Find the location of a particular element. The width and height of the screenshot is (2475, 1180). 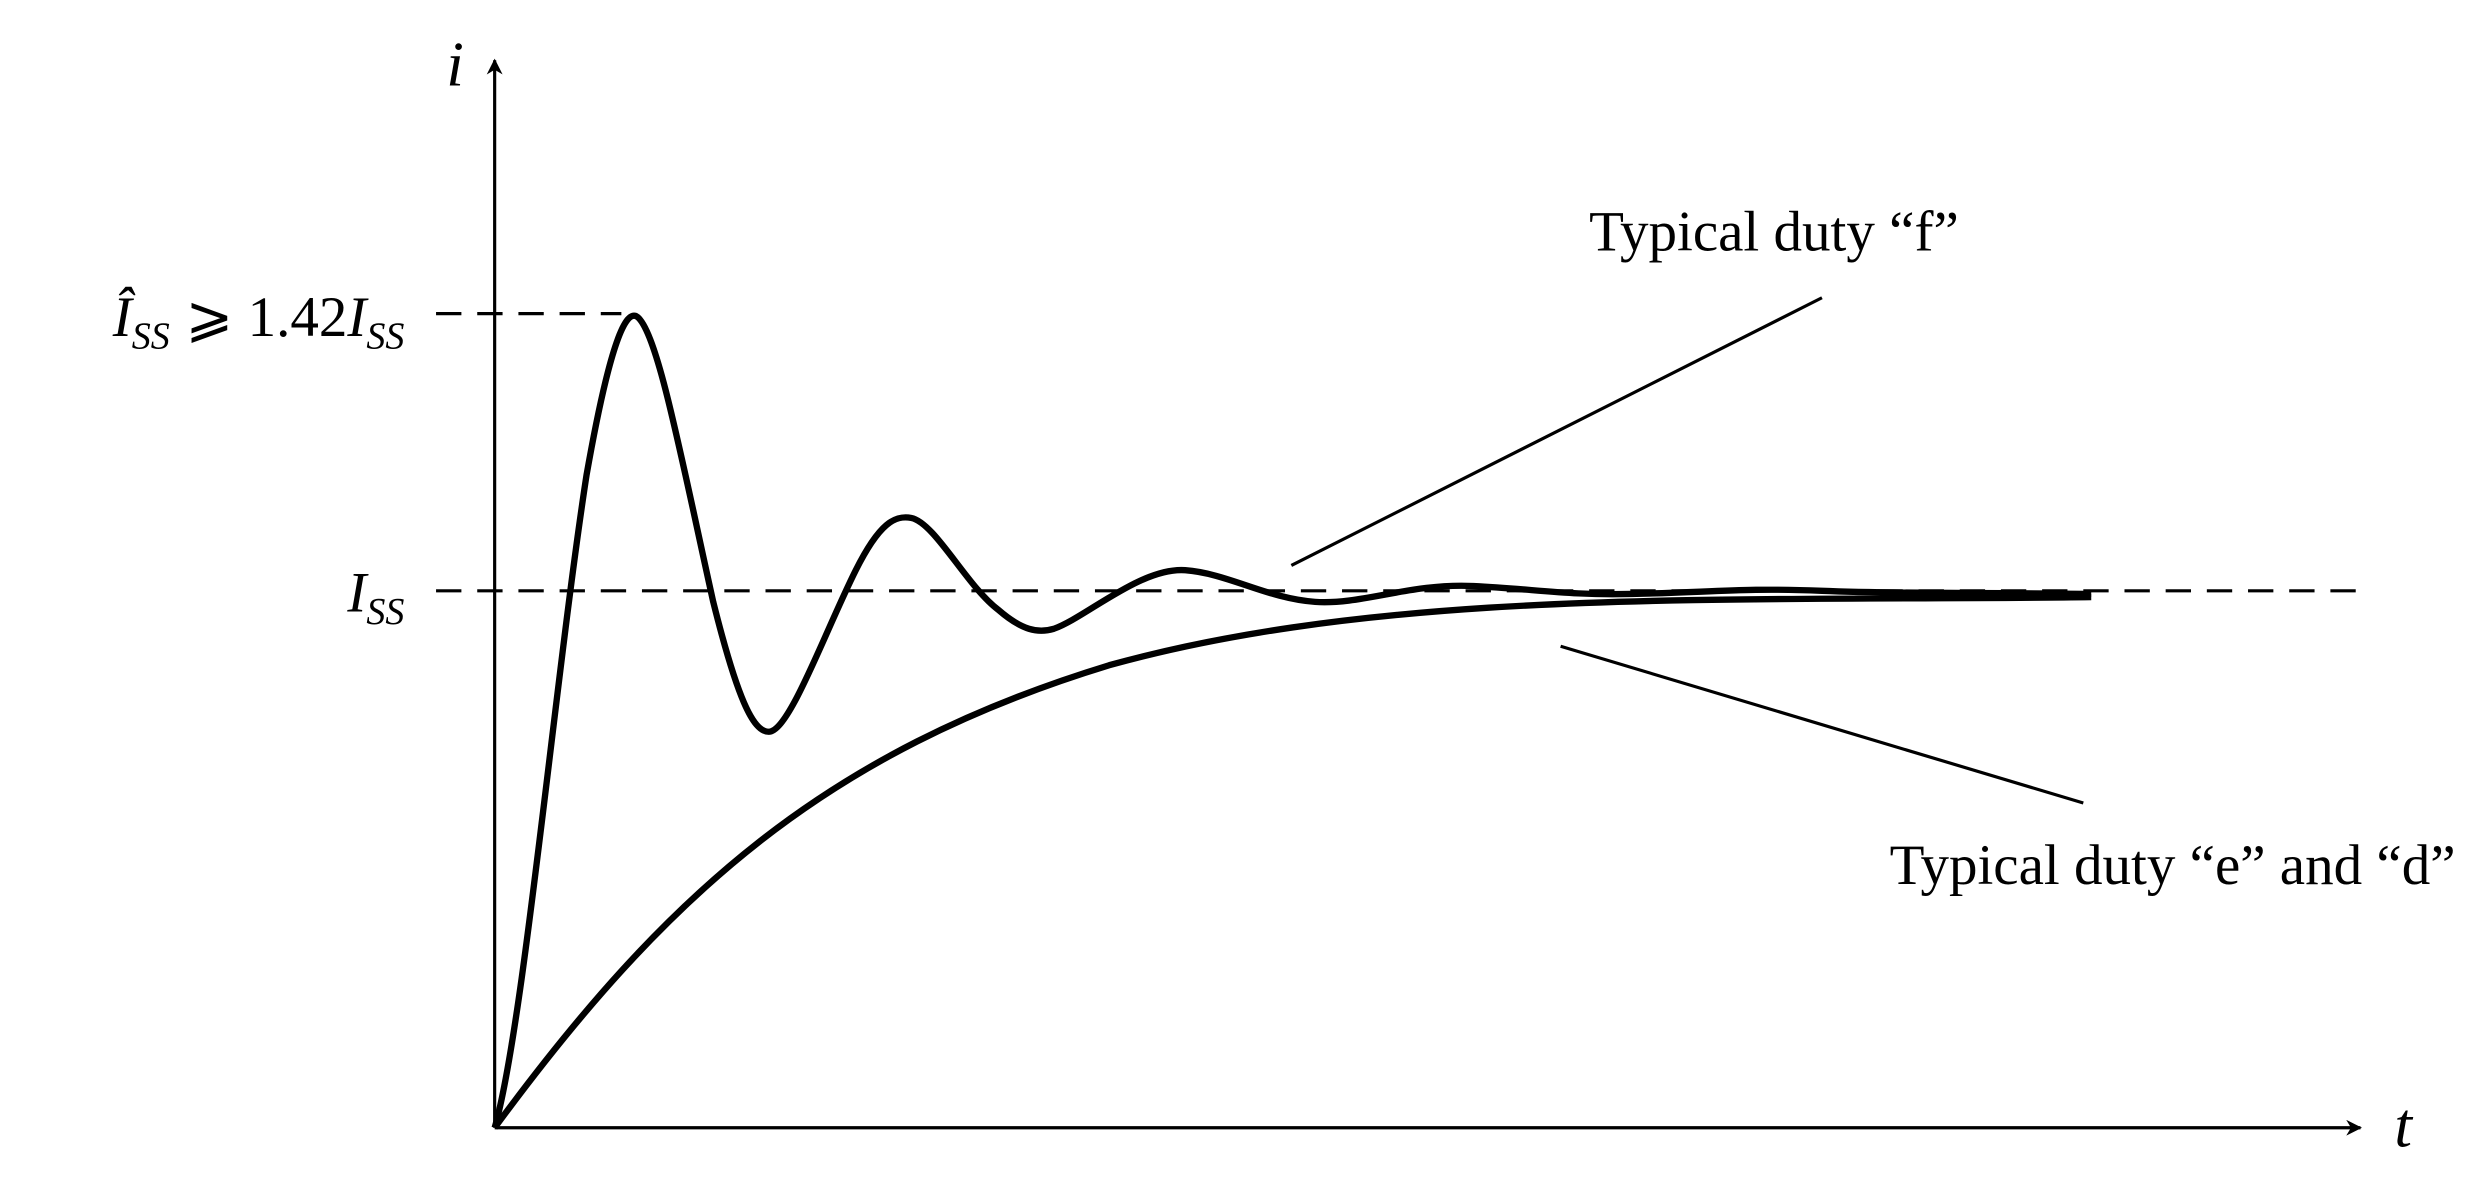

y-axis-label: i is located at coordinates (455, 65).